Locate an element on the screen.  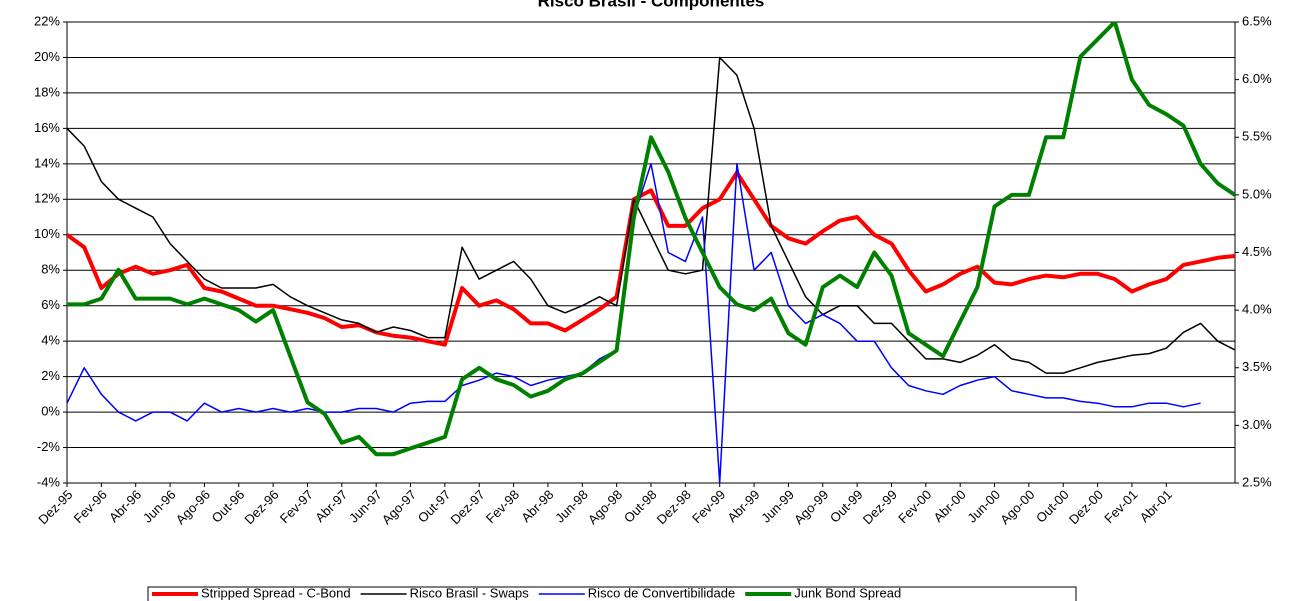
y2-tick-label: 5.0% is located at coordinates (1257, 193).